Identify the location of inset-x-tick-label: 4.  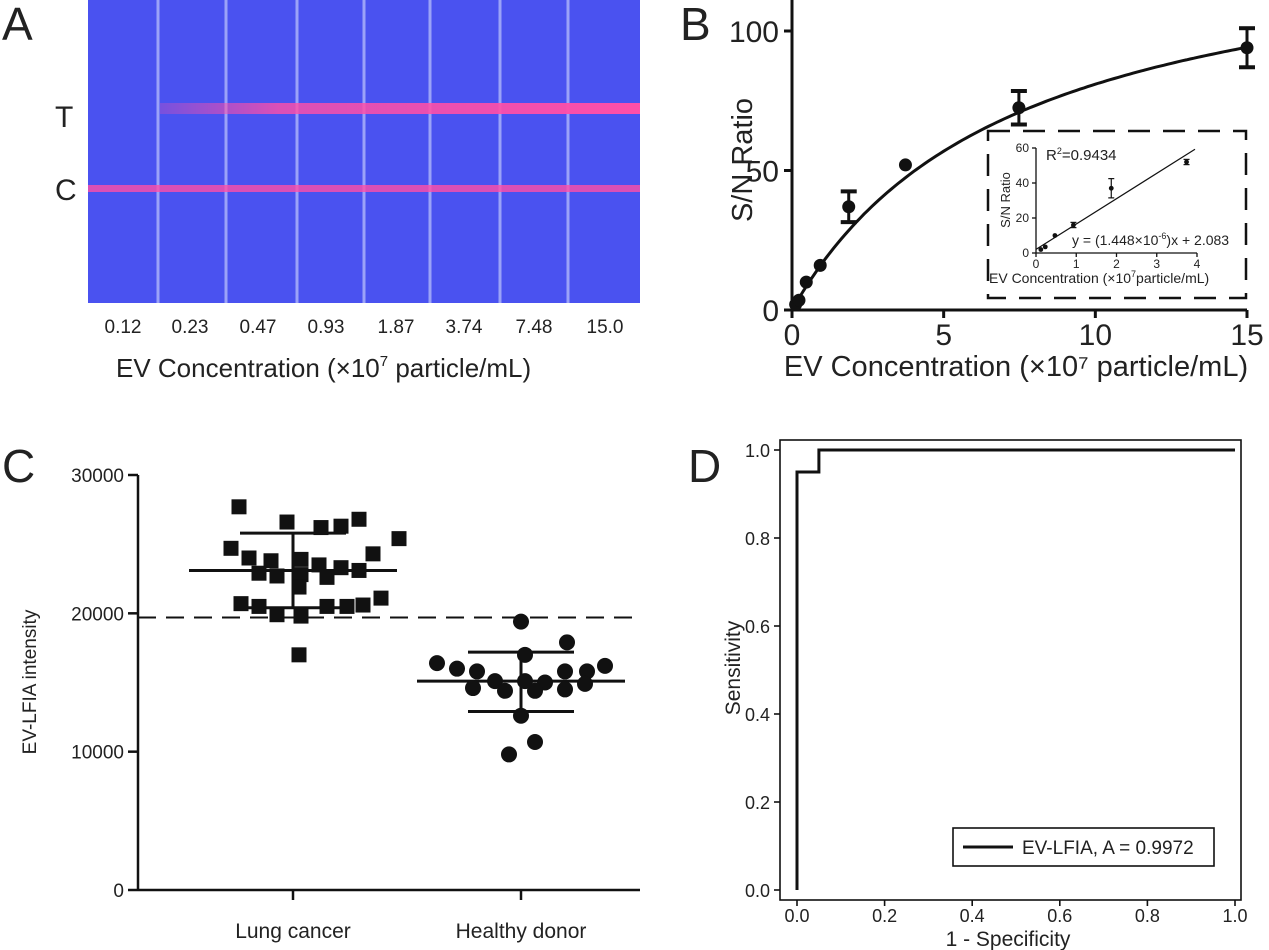
(1197, 264).